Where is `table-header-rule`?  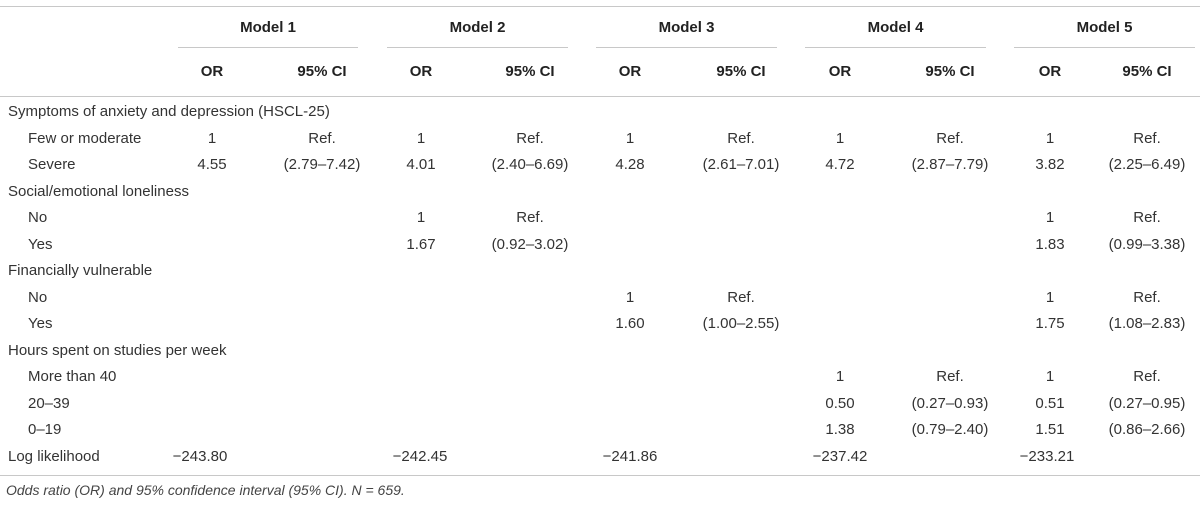
table-header-rule is located at coordinates (600, 96).